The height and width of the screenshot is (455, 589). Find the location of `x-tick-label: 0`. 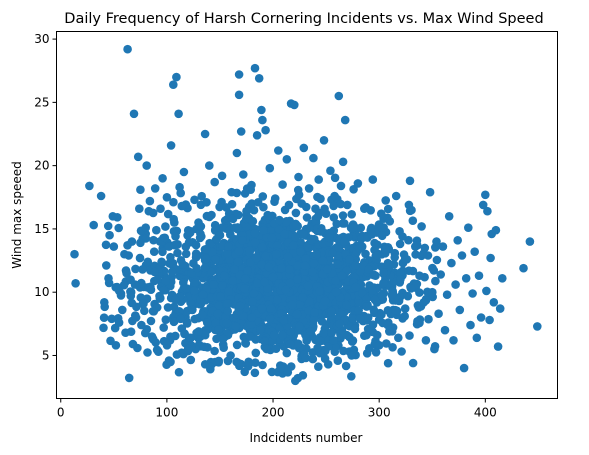

x-tick-label: 0 is located at coordinates (61, 413).